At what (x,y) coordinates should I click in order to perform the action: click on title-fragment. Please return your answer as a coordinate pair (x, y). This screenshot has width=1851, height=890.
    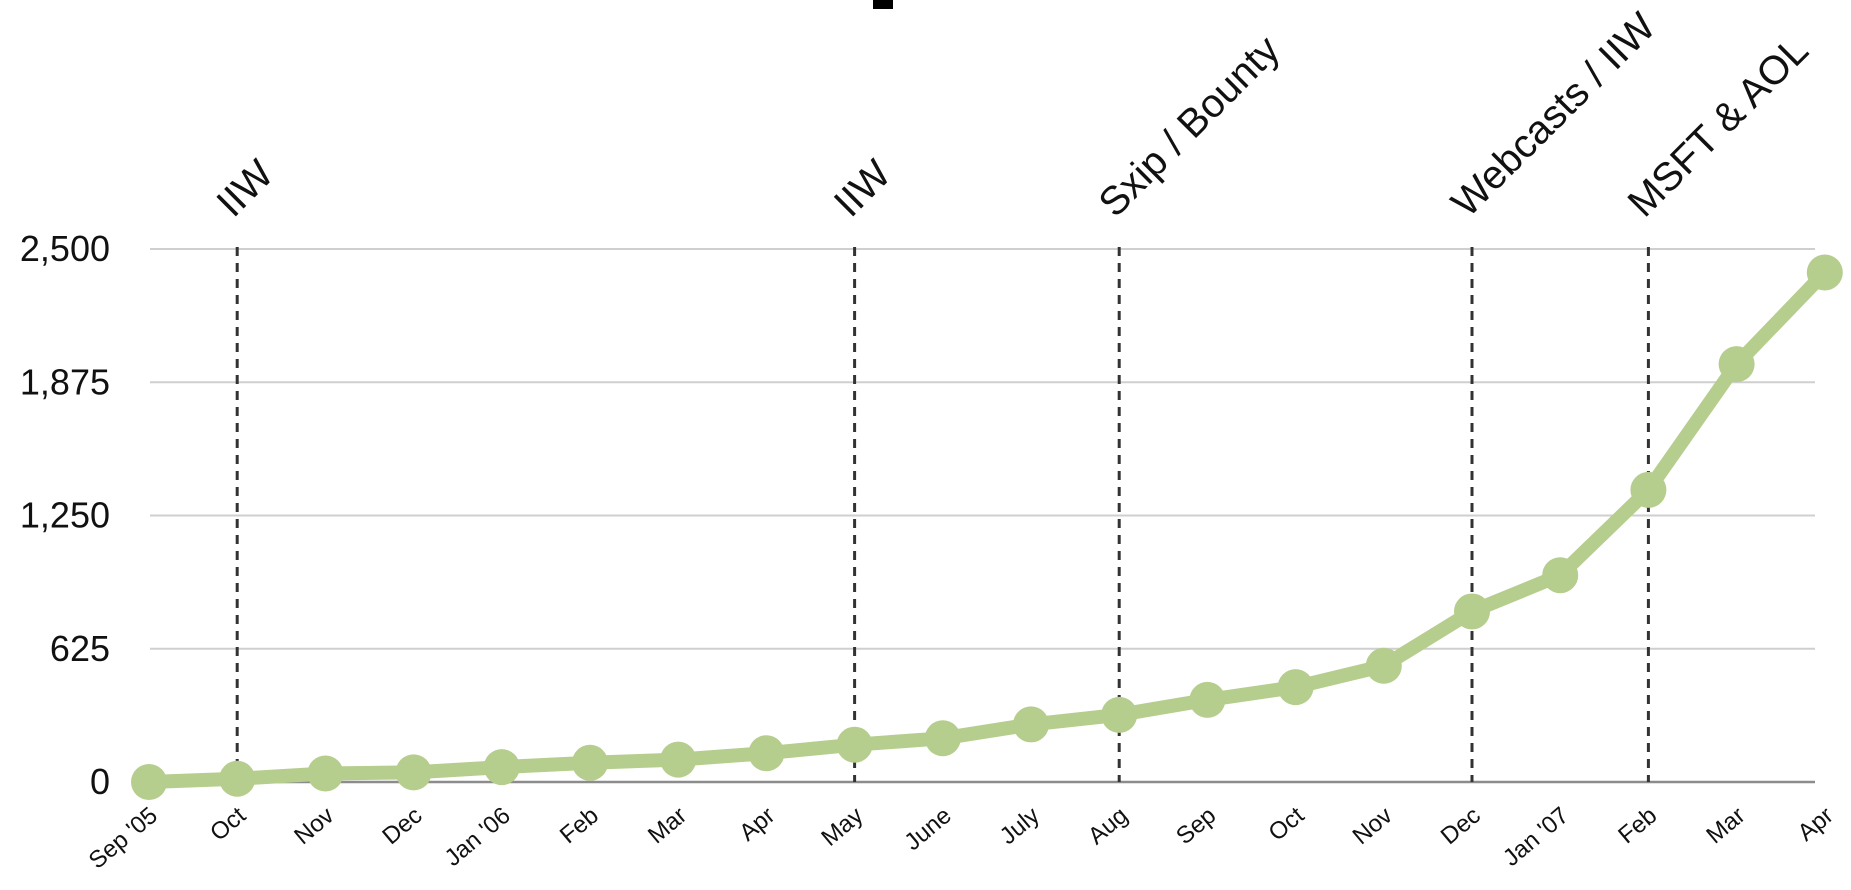
    Looking at the image, I should click on (883, 4).